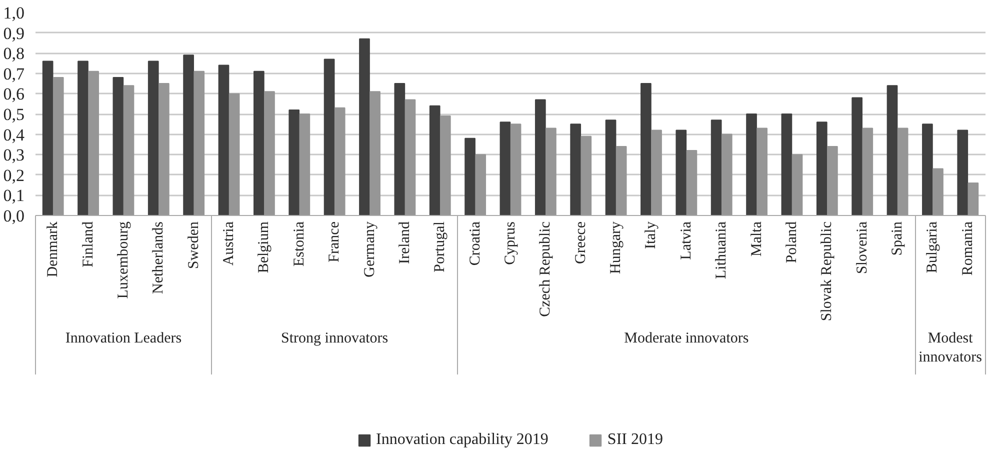 The image size is (995, 462). Describe the element at coordinates (635, 440) in the screenshot. I see `legend-label: SII 2019` at that location.